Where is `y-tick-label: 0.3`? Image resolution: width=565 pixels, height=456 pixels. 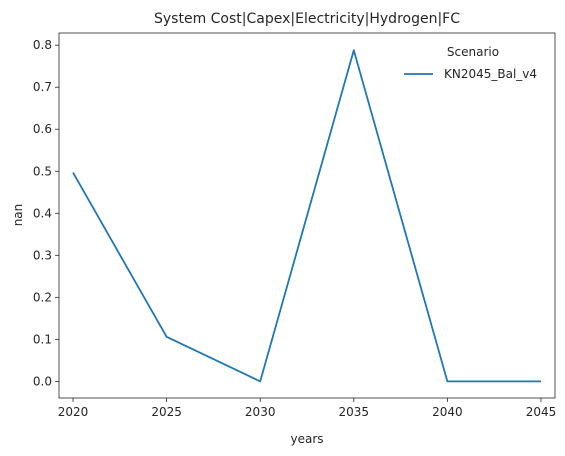
y-tick-label: 0.3 is located at coordinates (42, 255).